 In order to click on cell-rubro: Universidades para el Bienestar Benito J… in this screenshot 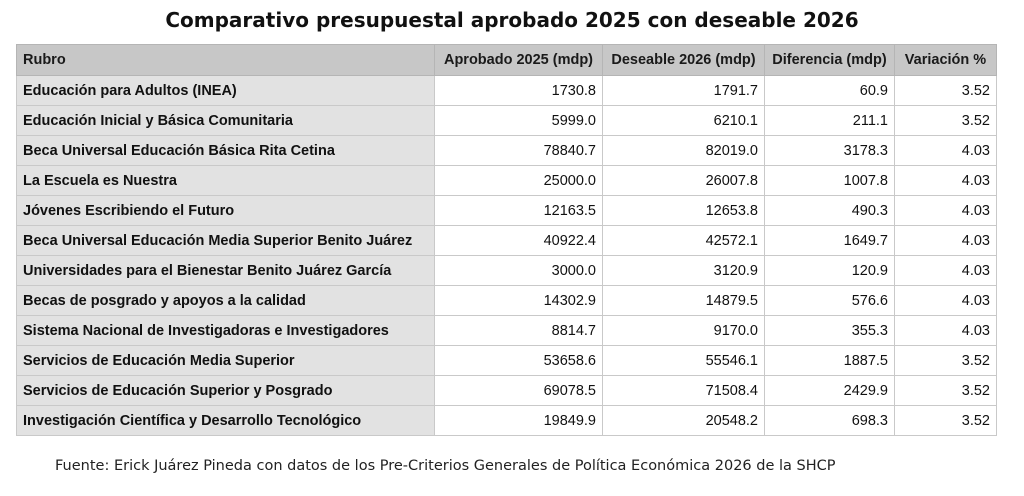, I will do `click(225, 270)`.